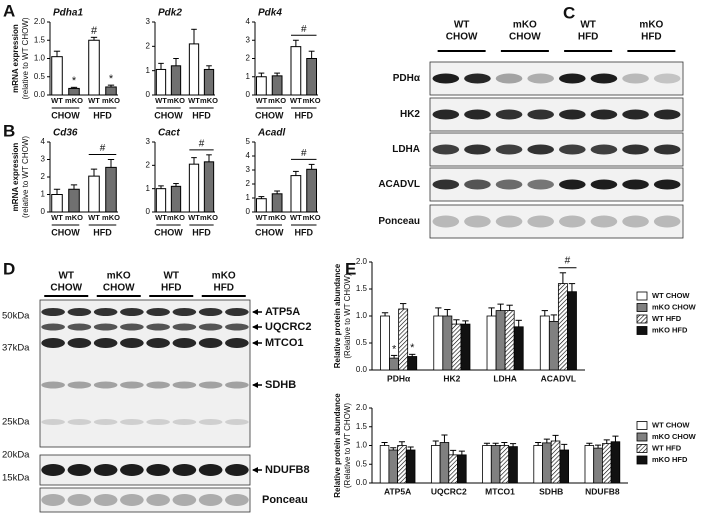 The image size is (704, 513). What do you see at coordinates (16, 348) in the screenshot?
I see `mw-marker: 37kDa` at bounding box center [16, 348].